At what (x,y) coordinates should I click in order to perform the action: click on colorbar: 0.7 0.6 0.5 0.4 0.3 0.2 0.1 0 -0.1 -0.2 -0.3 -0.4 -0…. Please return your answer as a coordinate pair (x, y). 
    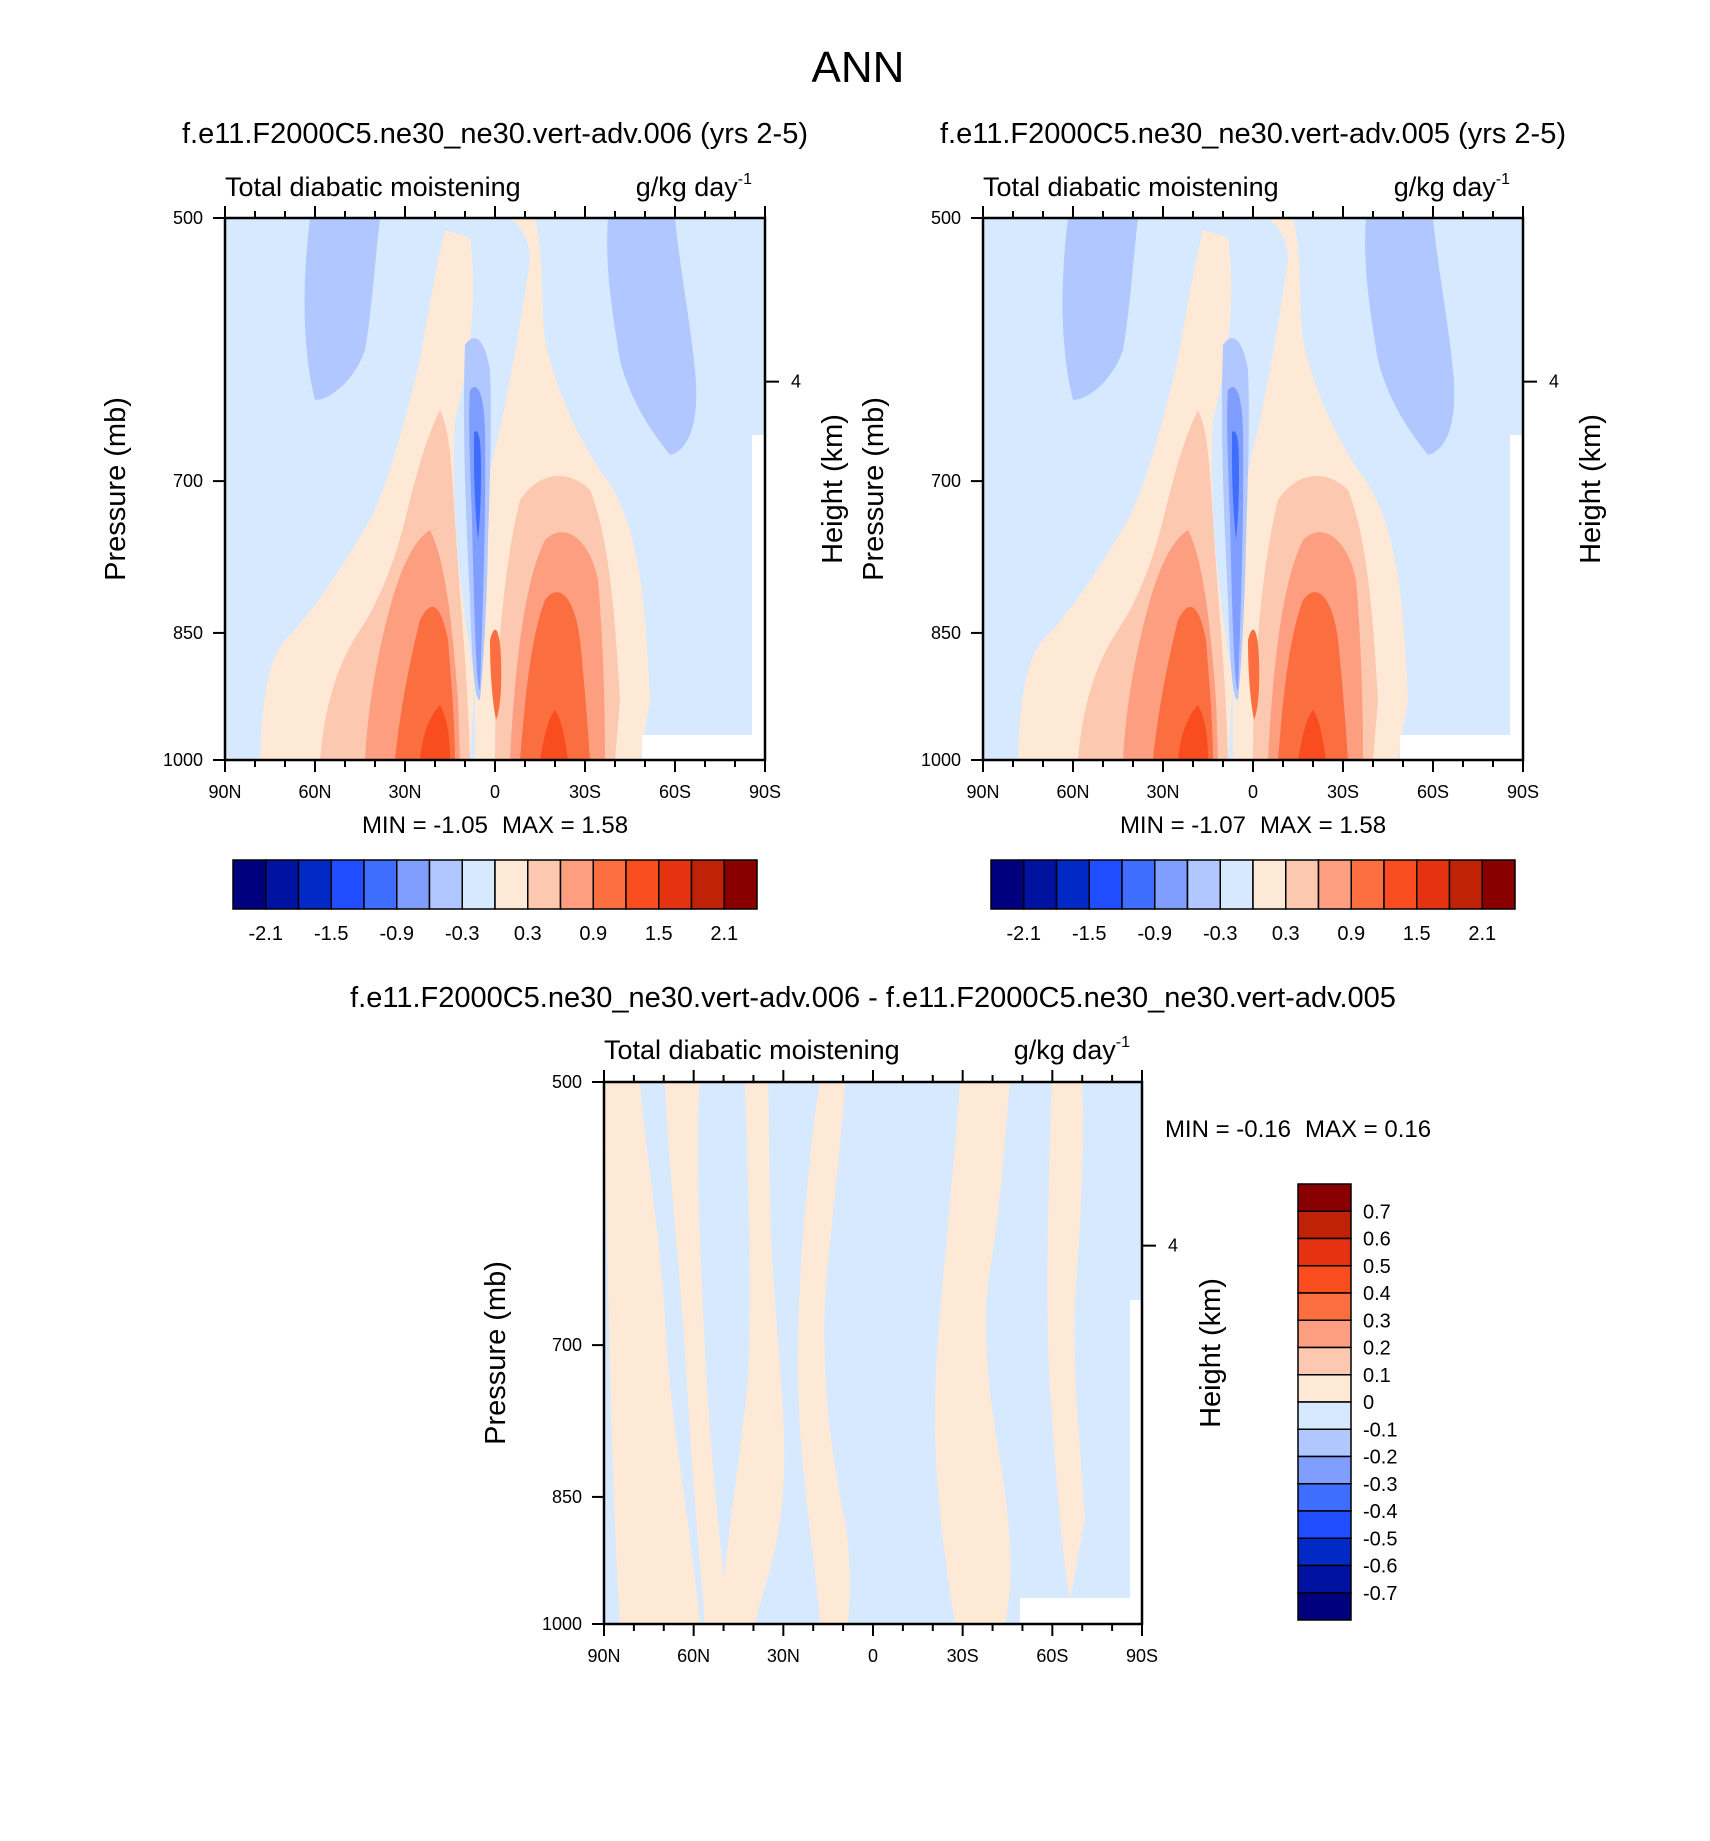
    Looking at the image, I should click on (1347, 1402).